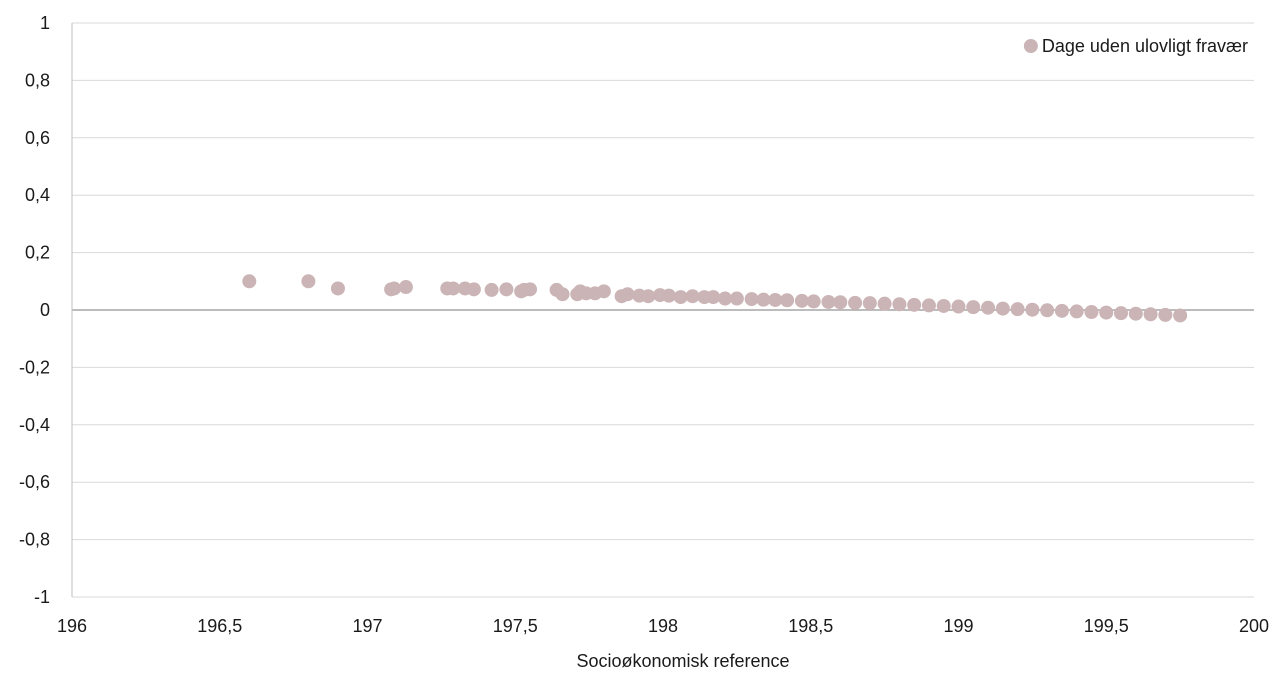 Image resolution: width=1279 pixels, height=673 pixels. What do you see at coordinates (37, 253) in the screenshot?
I see `y-tick-label: 0,2` at bounding box center [37, 253].